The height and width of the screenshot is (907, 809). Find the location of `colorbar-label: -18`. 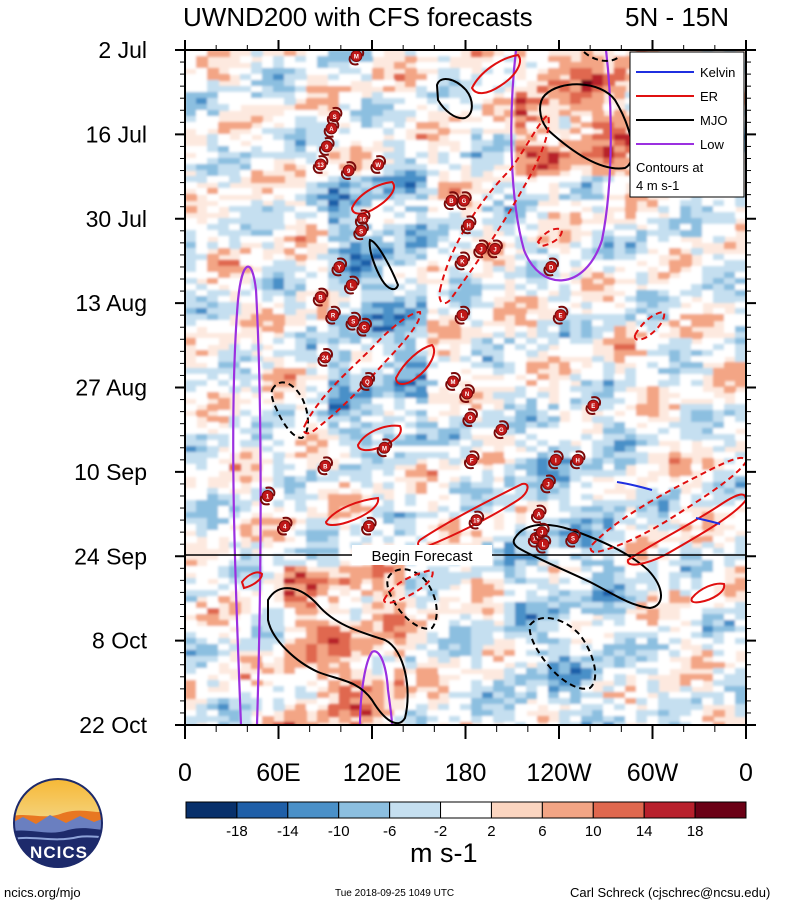

colorbar-label: -18 is located at coordinates (237, 831).